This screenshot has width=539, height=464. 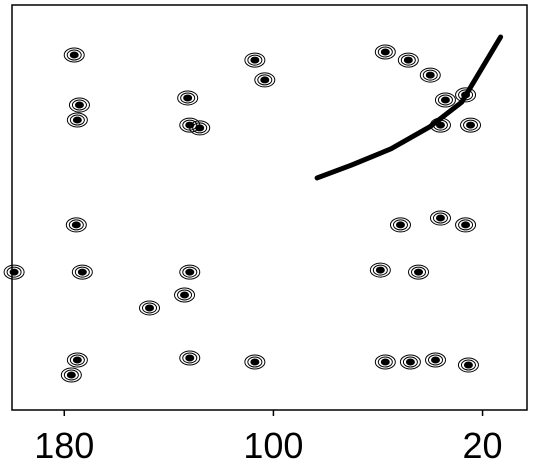 What do you see at coordinates (64, 444) in the screenshot?
I see `x-tick-label: 180` at bounding box center [64, 444].